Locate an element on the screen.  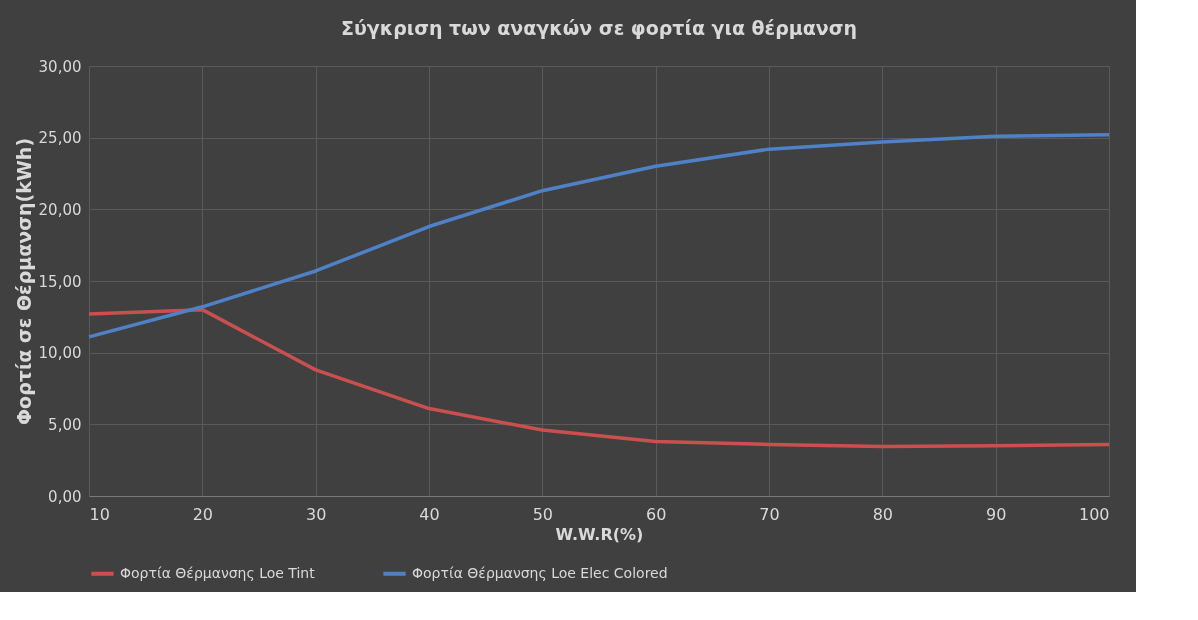
y-tick-label: 25,00 is located at coordinates (60, 138).